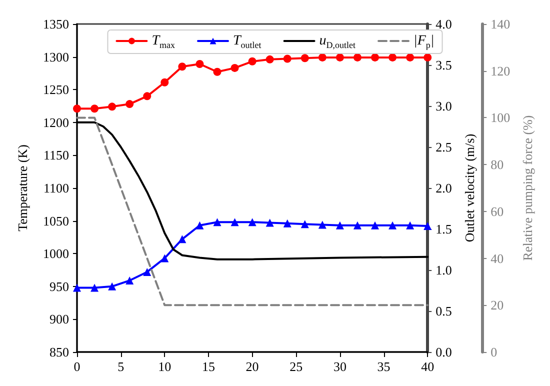  Describe the element at coordinates (444, 270) in the screenshot. I see `y2-tick-label: 1.0` at that location.